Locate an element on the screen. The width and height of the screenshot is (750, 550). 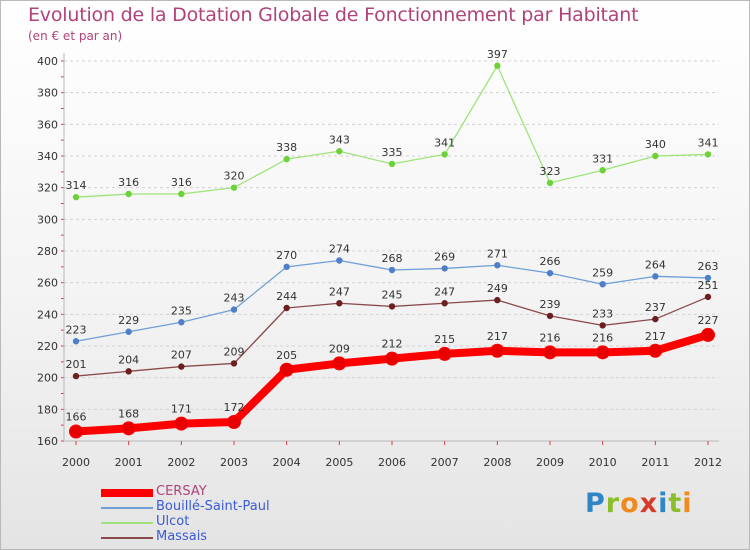
legend-item: Bouillé-Saint-Paul is located at coordinates (211, 507).